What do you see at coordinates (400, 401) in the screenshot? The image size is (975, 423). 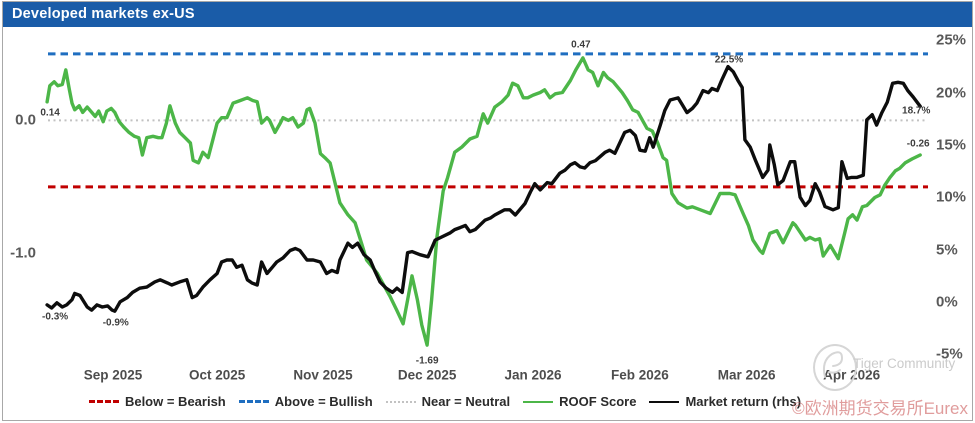 I see `legend-marker-dotted` at bounding box center [400, 401].